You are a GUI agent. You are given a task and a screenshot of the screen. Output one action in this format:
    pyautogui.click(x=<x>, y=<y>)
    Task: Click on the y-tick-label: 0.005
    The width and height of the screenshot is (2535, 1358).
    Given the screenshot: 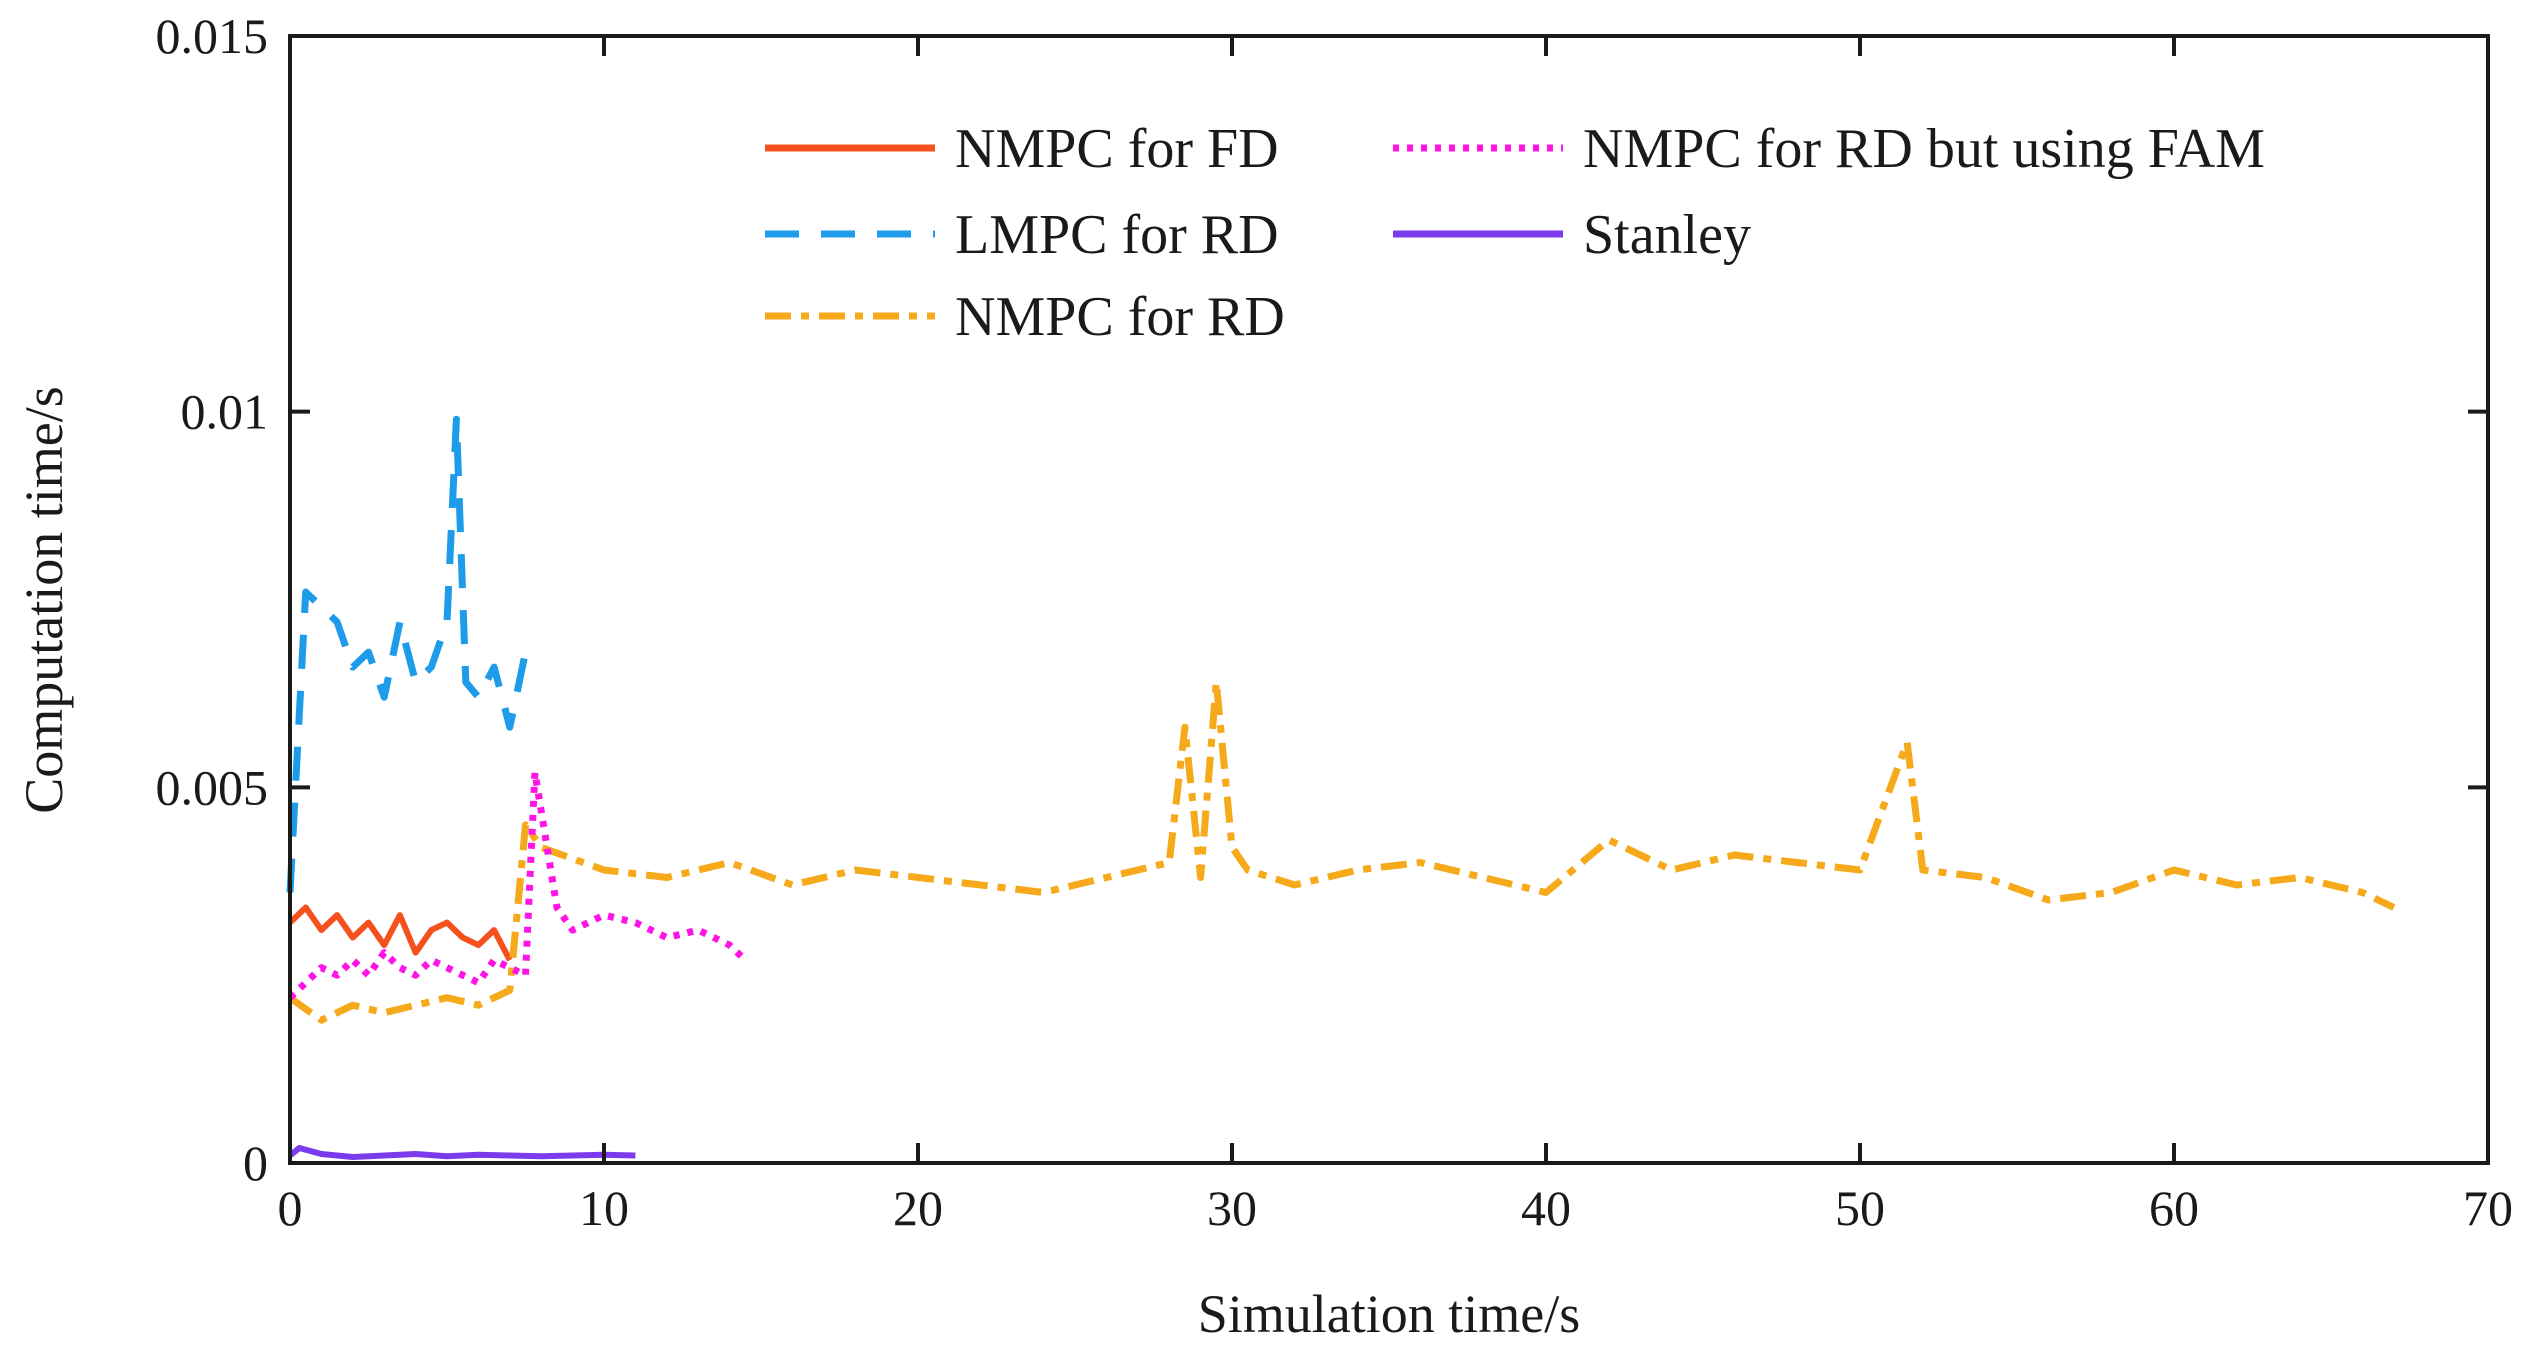 What is the action you would take?
    pyautogui.click(x=212, y=787)
    